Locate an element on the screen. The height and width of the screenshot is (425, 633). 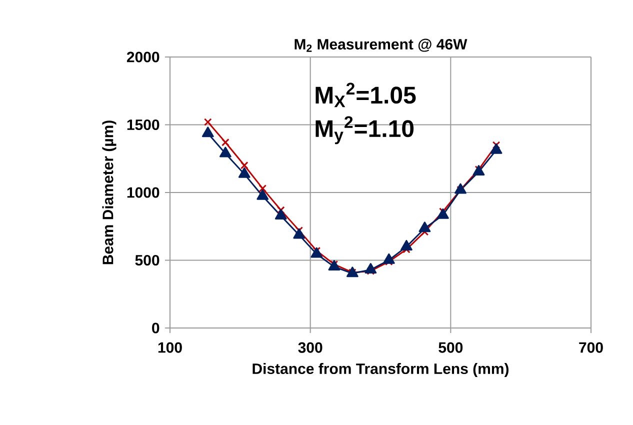
y-tick-label: 0 is located at coordinates (156, 328).